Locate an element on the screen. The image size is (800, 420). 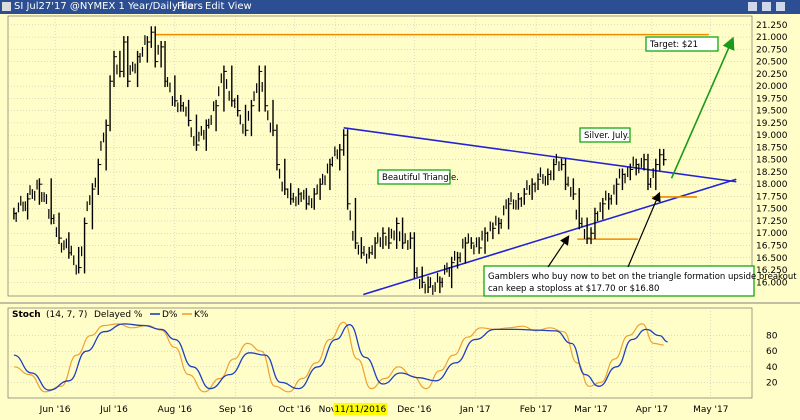
stoch-d-line is located at coordinates (340, 357).